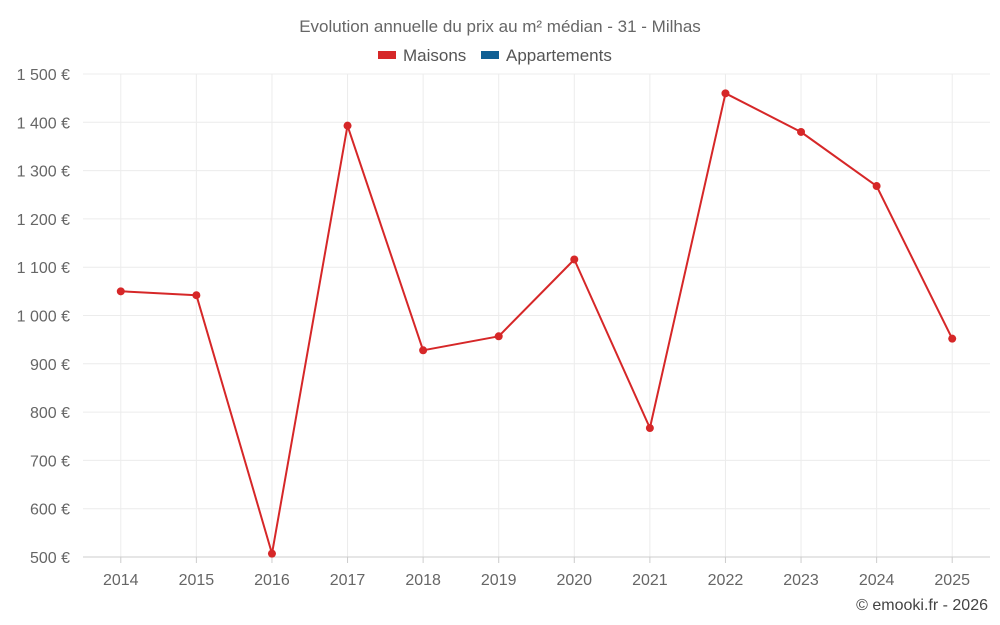 The image size is (1000, 625). What do you see at coordinates (725, 93) in the screenshot?
I see `data-point-maisons-2022` at bounding box center [725, 93].